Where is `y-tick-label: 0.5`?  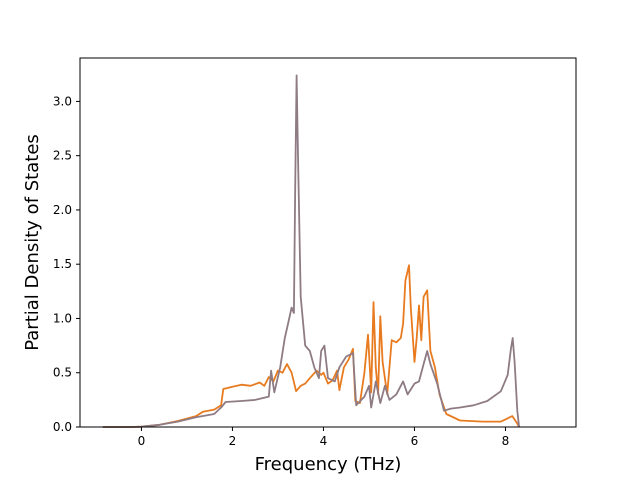 y-tick-label: 0.5 is located at coordinates (62, 373).